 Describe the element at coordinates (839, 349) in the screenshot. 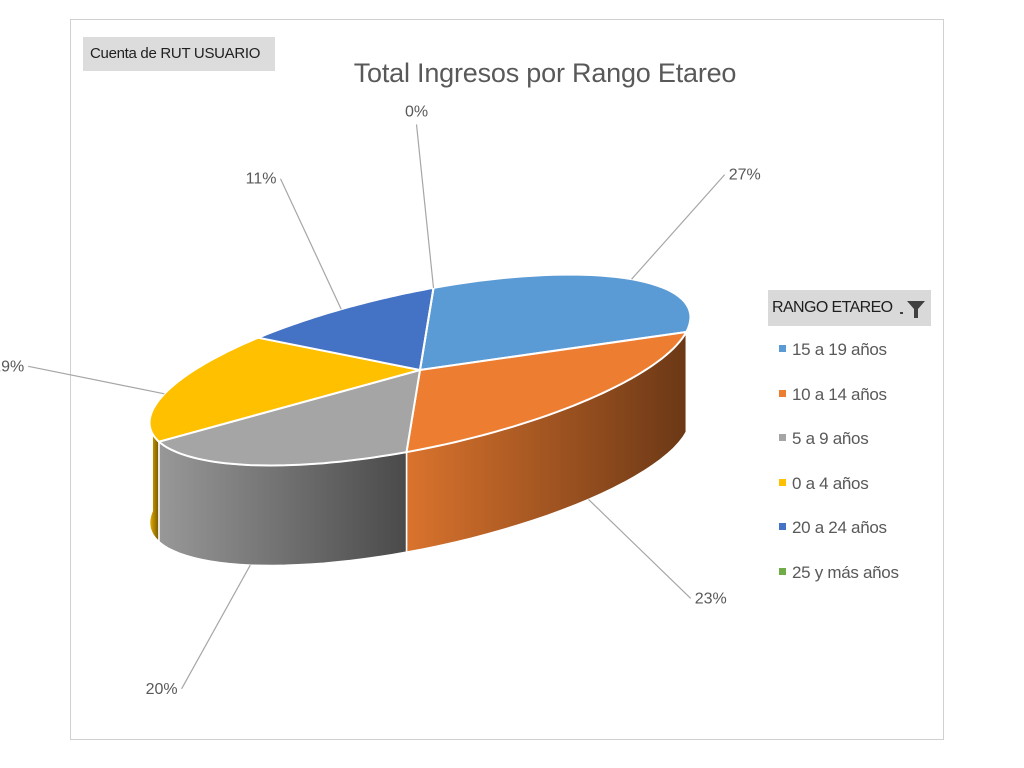

I see `legend-label: 15 a 19 años` at that location.